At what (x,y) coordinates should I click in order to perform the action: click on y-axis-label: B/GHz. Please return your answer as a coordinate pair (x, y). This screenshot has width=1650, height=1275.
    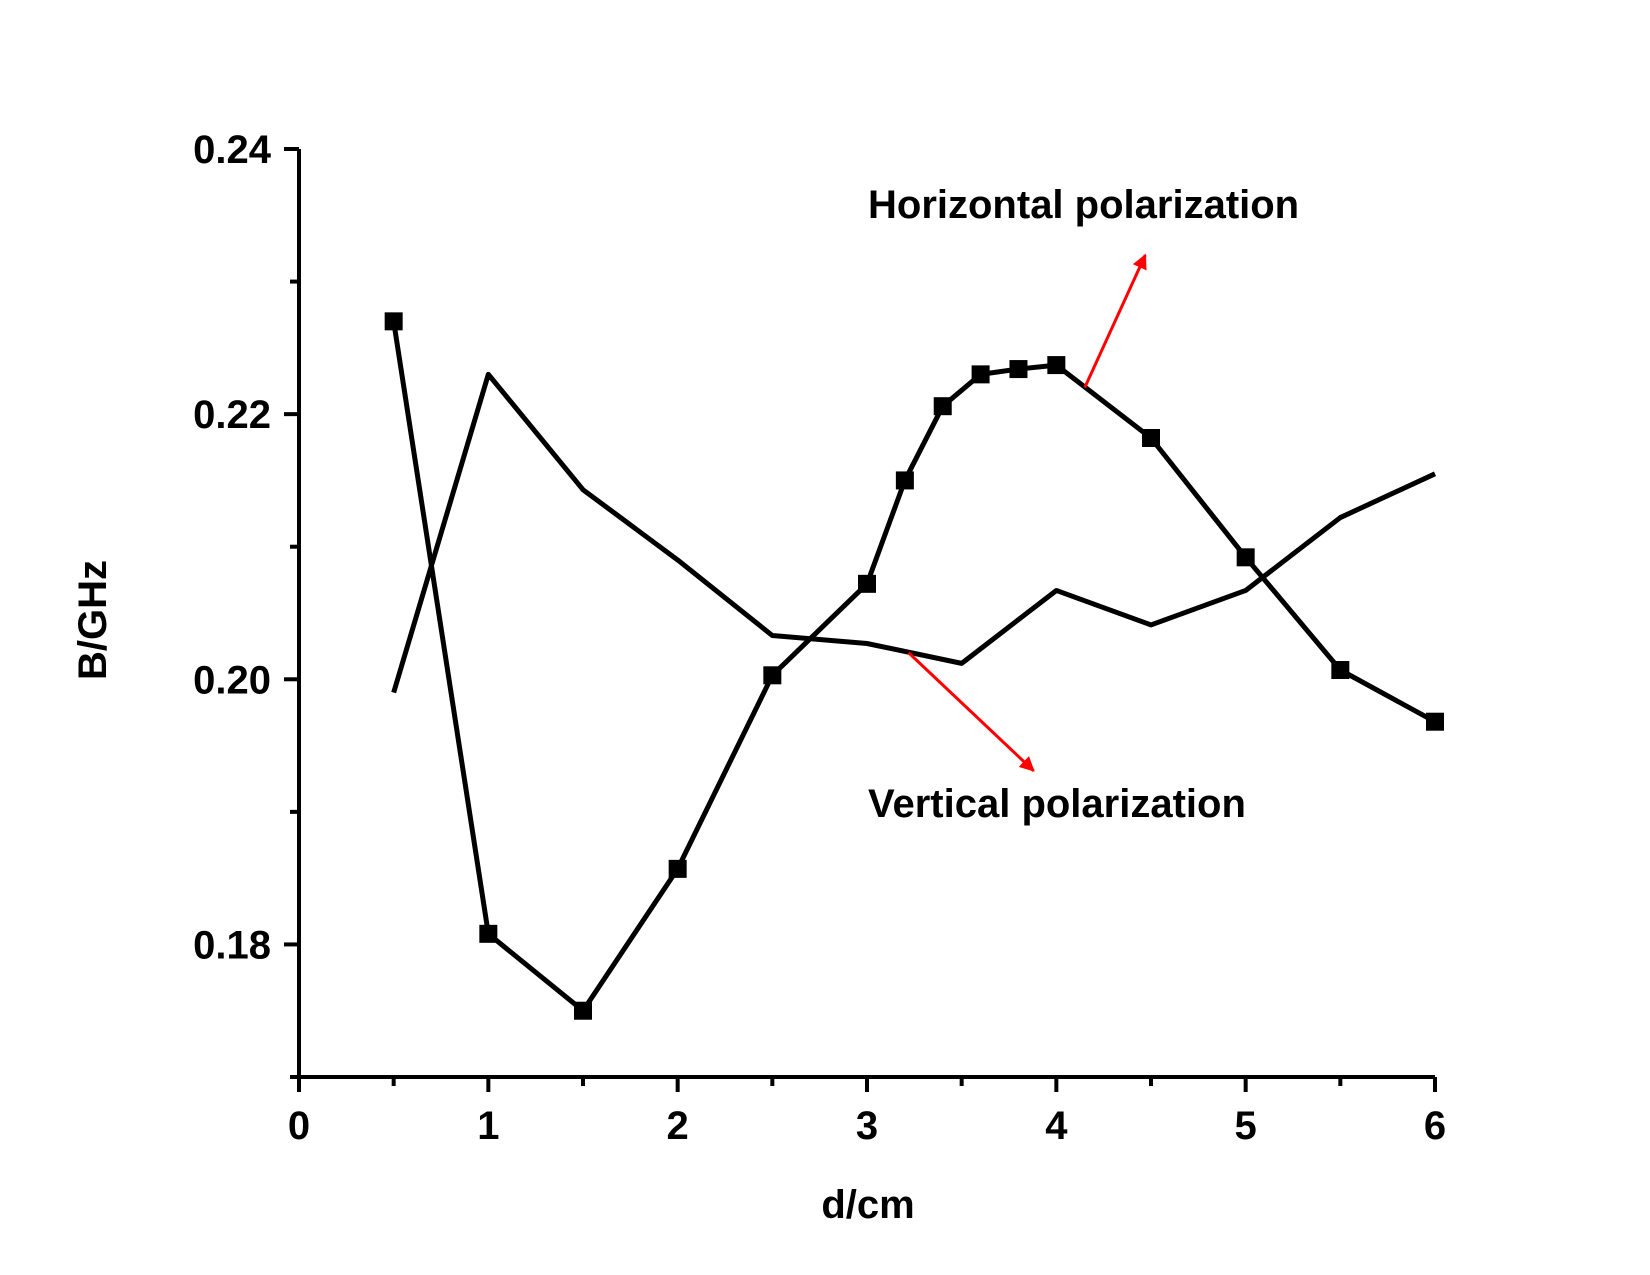
    Looking at the image, I should click on (93, 620).